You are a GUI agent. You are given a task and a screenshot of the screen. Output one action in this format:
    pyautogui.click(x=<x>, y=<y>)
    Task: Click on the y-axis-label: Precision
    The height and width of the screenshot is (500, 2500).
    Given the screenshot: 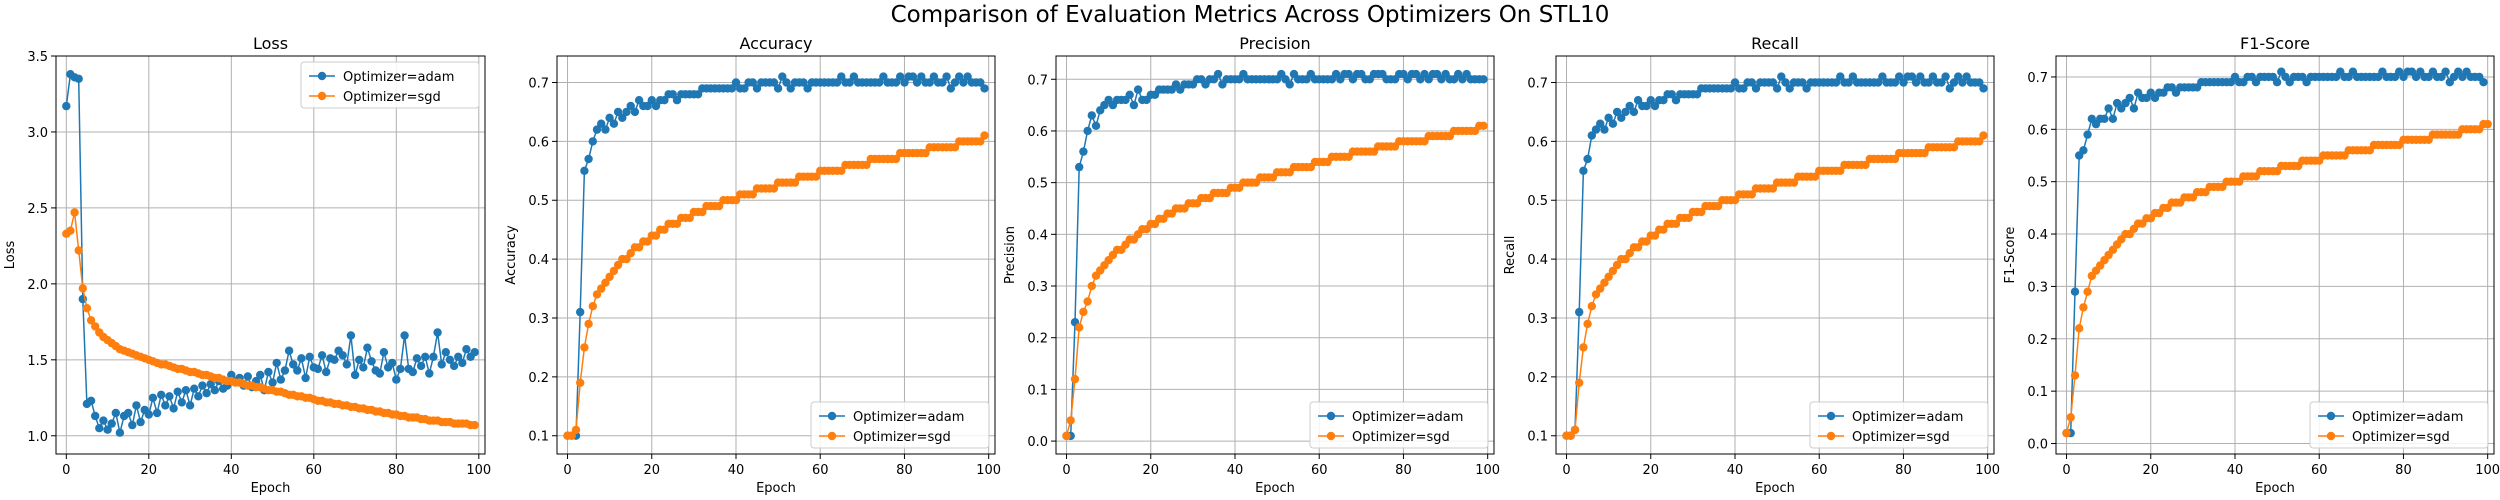 What is the action you would take?
    pyautogui.click(x=1010, y=255)
    